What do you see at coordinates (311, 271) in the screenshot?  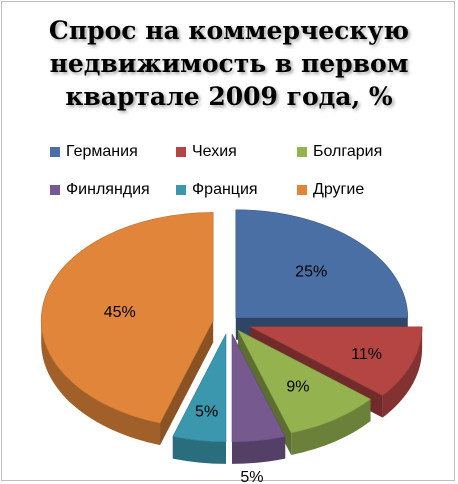 I see `pie-label-germany: 25%` at bounding box center [311, 271].